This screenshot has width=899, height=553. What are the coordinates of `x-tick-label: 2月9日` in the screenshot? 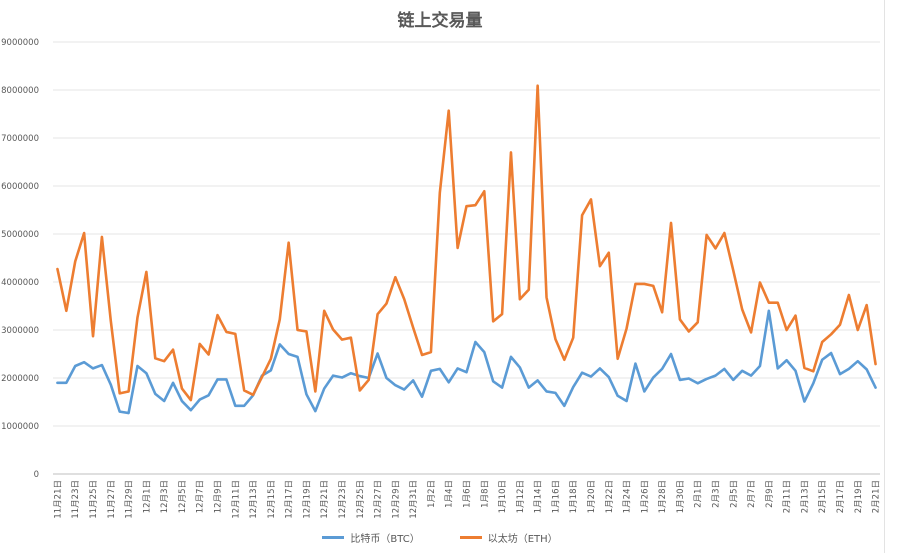 It's located at (770, 494).